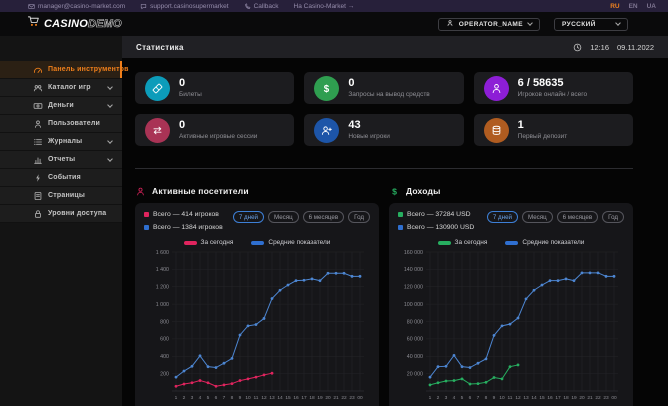  What do you see at coordinates (553, 242) in the screenshot?
I see `series-legend-label: Средние показатели` at bounding box center [553, 242].